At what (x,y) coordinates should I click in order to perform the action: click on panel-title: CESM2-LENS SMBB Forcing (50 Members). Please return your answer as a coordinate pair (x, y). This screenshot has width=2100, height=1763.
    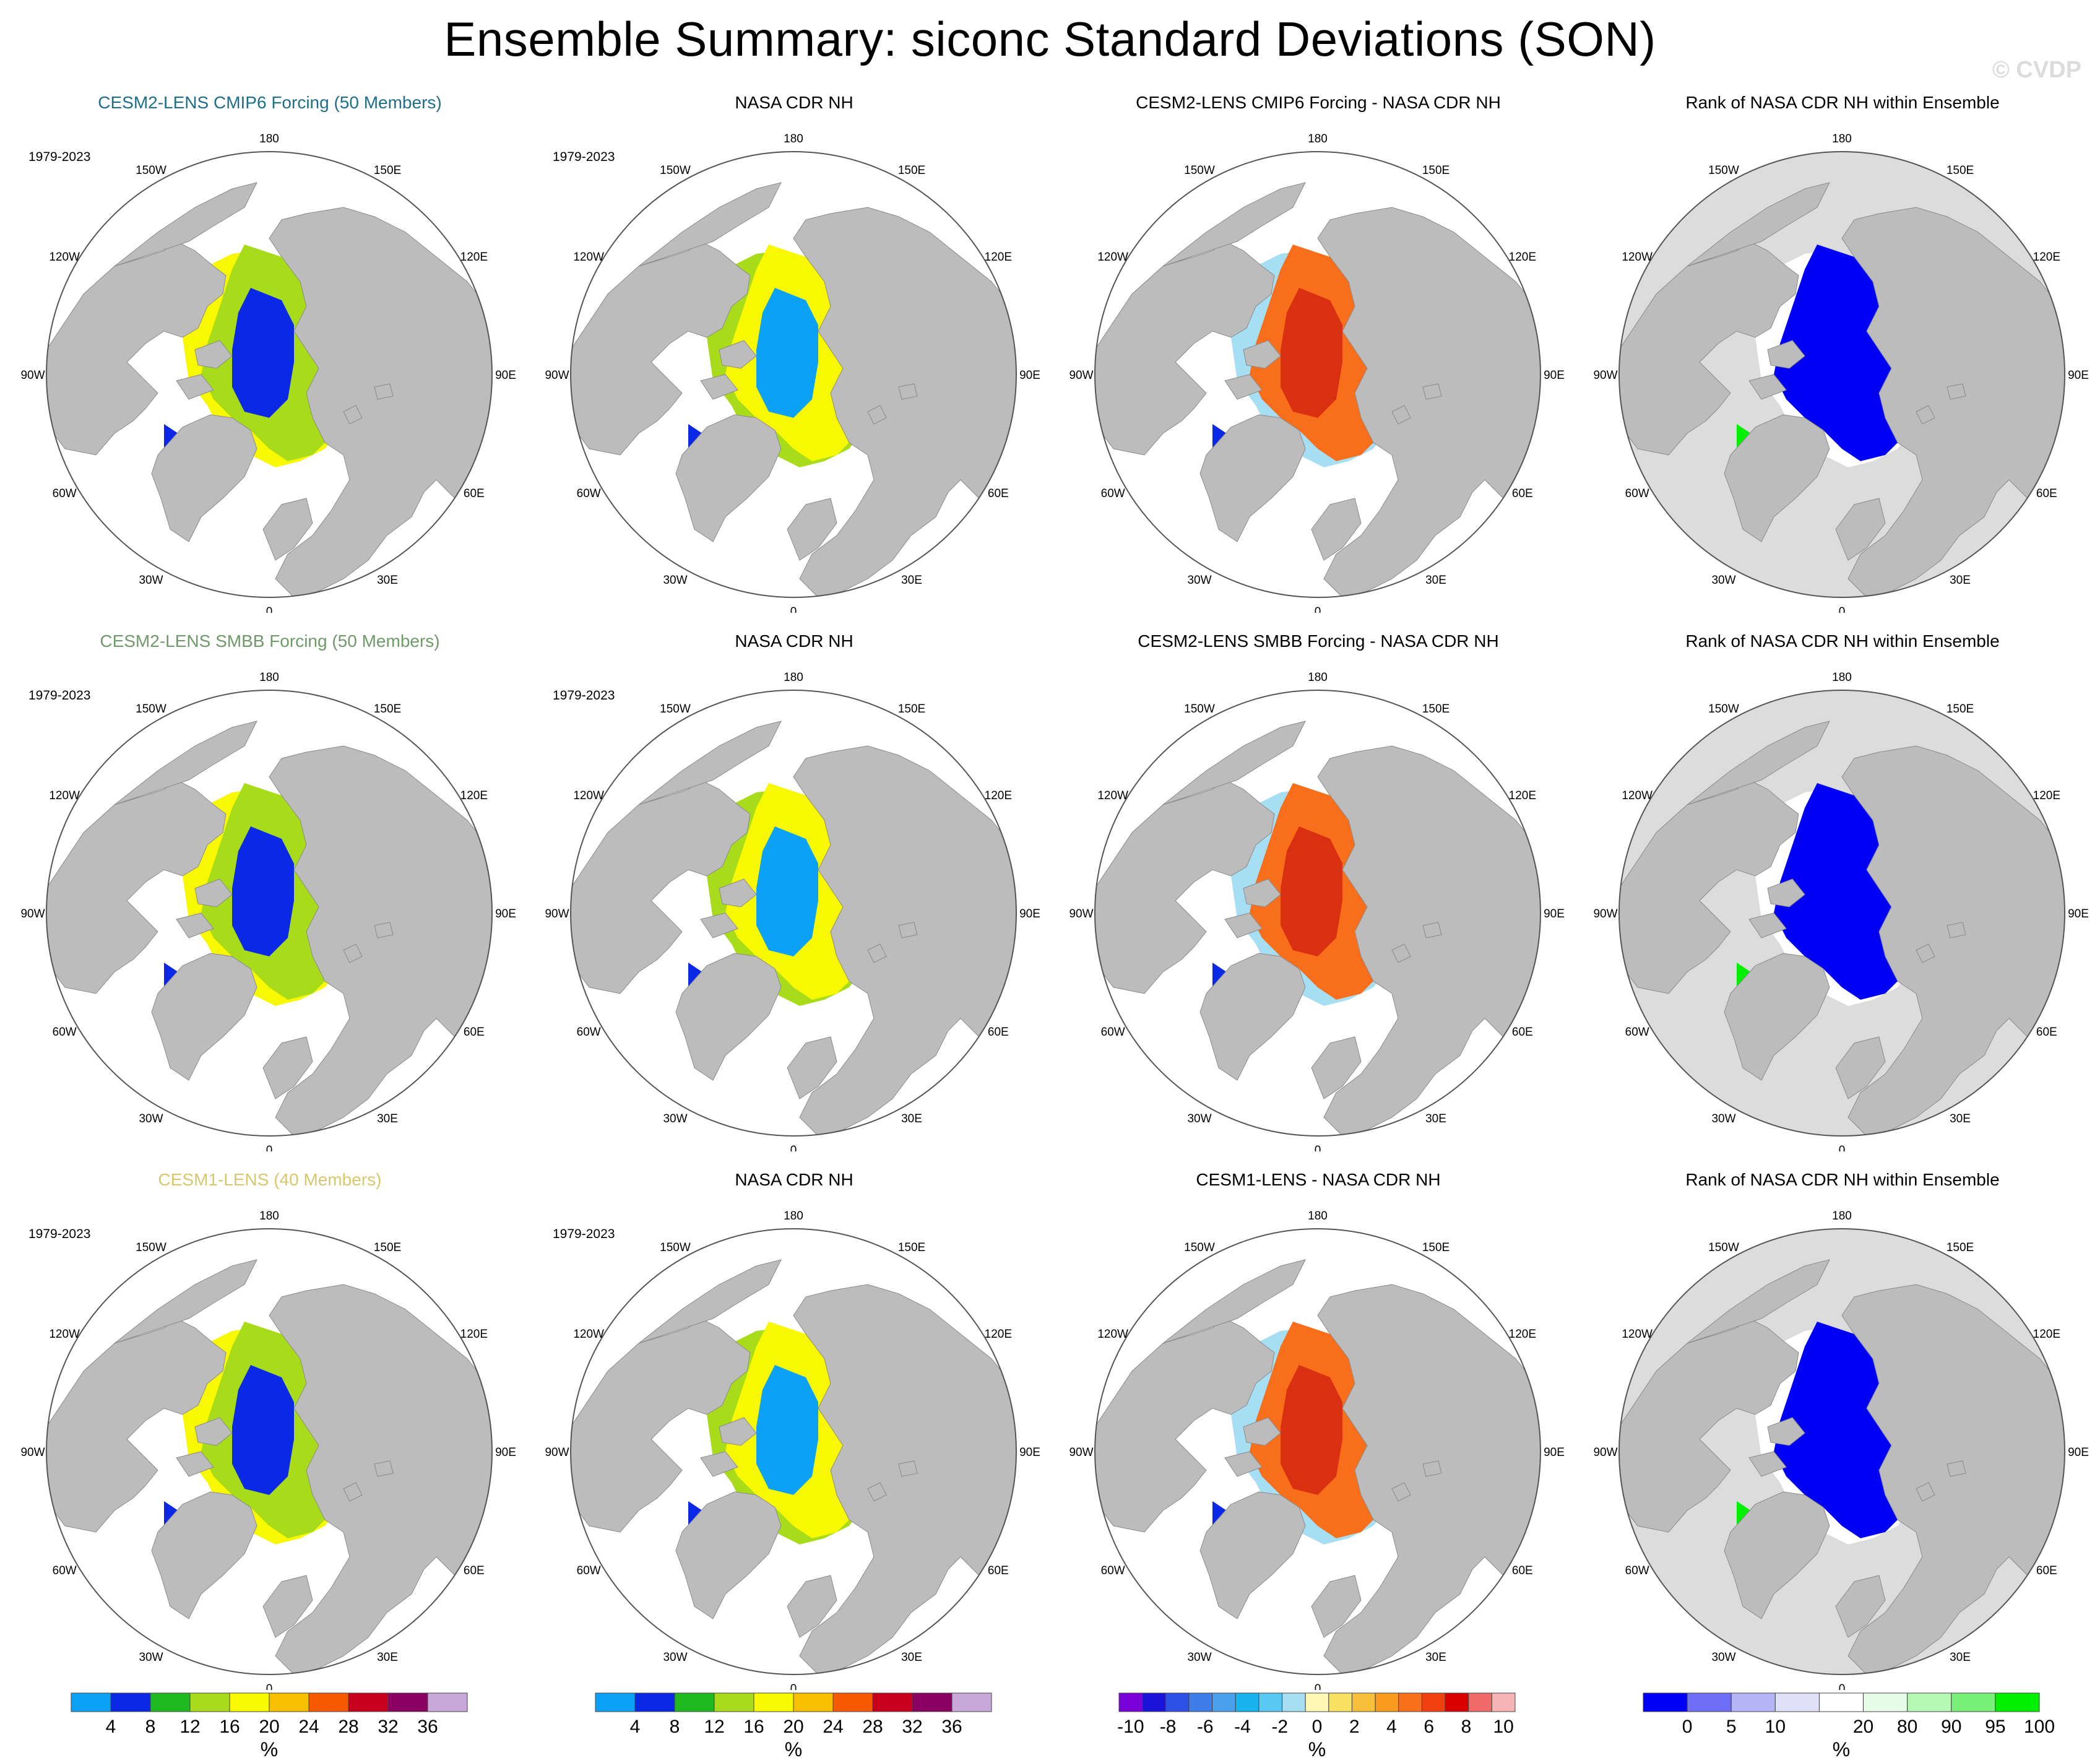
    Looking at the image, I should click on (270, 641).